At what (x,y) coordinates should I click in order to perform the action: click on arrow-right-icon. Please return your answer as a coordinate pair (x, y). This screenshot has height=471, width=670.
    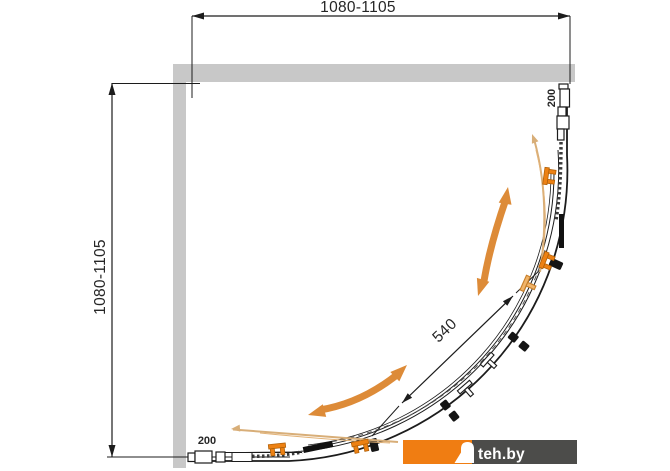
    Looking at the image, I should click on (564, 16).